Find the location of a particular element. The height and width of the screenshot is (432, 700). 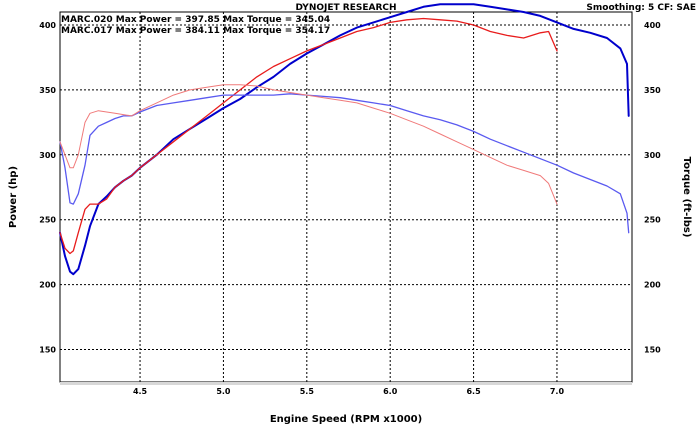

y-tick-label-right: 350 is located at coordinates (652, 90).